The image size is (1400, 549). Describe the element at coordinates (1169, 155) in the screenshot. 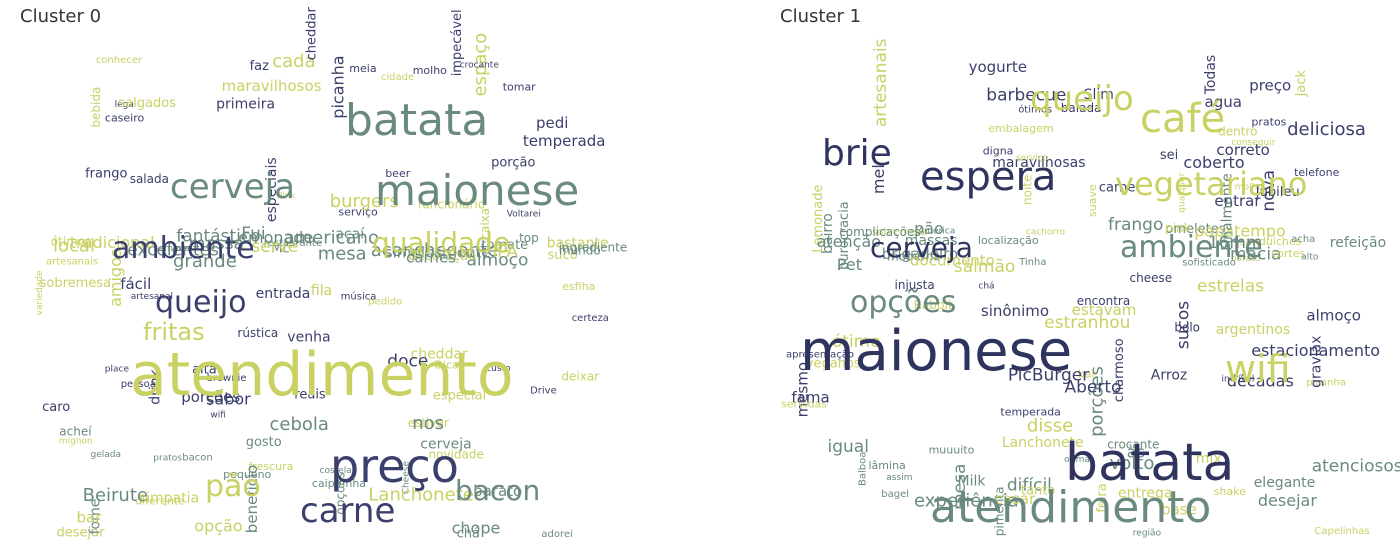

I see `cloud-word: sei` at that location.